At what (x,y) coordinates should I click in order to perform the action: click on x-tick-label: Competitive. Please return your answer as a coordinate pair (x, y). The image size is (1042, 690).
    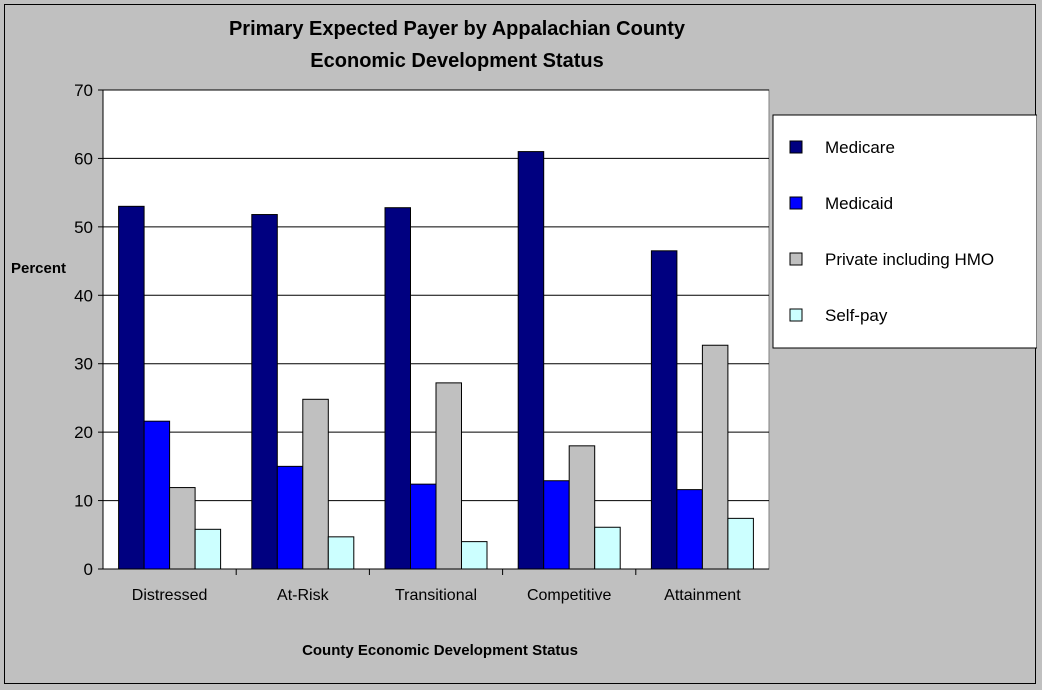
    Looking at the image, I should click on (569, 595).